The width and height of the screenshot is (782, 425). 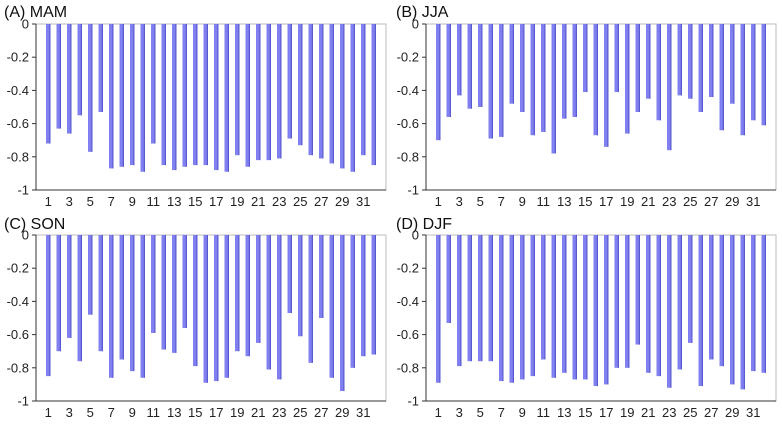 I want to click on x-tick-label: 9, so click(x=522, y=201).